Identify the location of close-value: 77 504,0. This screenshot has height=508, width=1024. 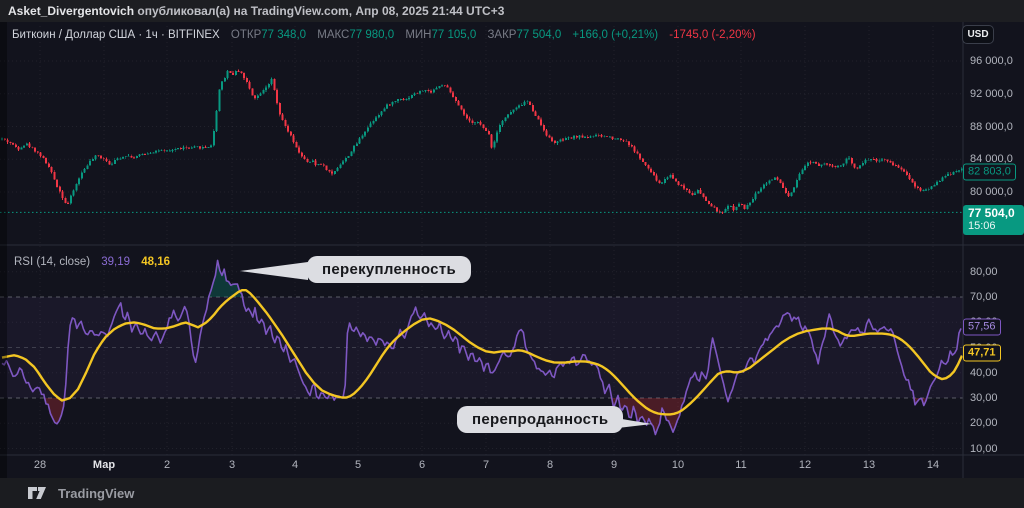
(539, 35).